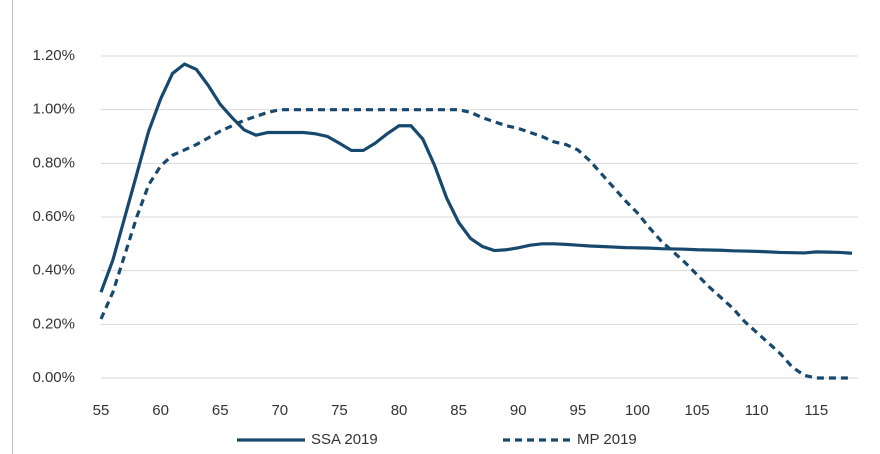 The width and height of the screenshot is (880, 454). Describe the element at coordinates (816, 410) in the screenshot. I see `x-tick-label: 115` at that location.